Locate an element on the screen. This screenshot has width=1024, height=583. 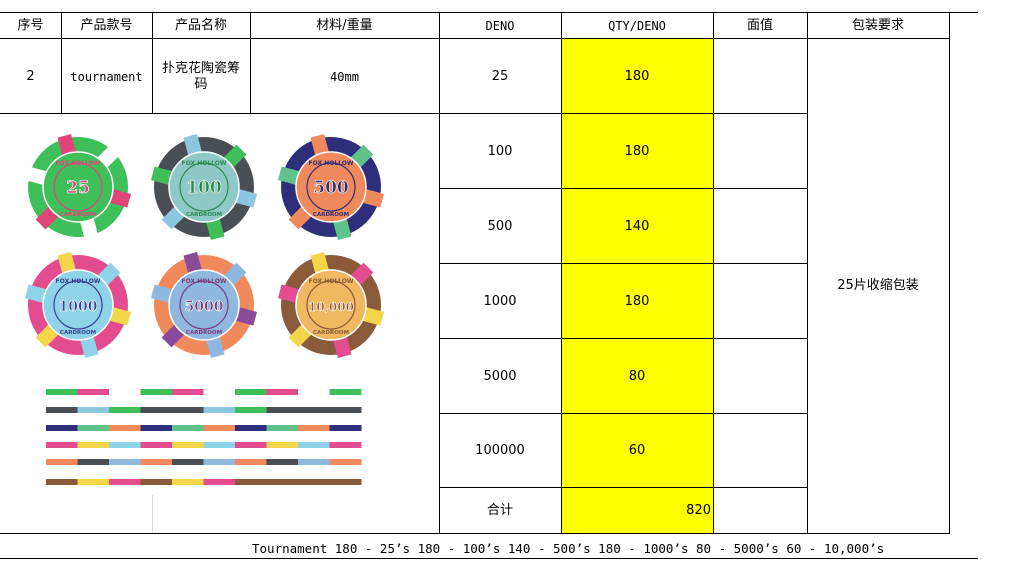
deno-cell: 5000 is located at coordinates (500, 376).